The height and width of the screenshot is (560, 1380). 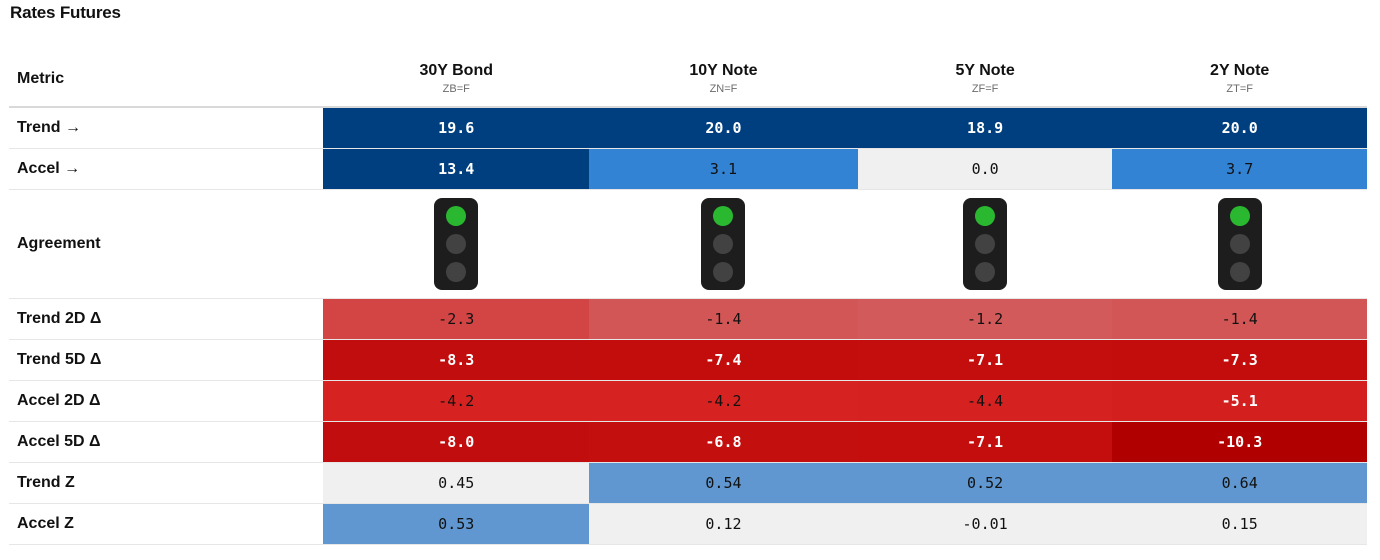 What do you see at coordinates (723, 169) in the screenshot?
I see `value-cell: 3.1` at bounding box center [723, 169].